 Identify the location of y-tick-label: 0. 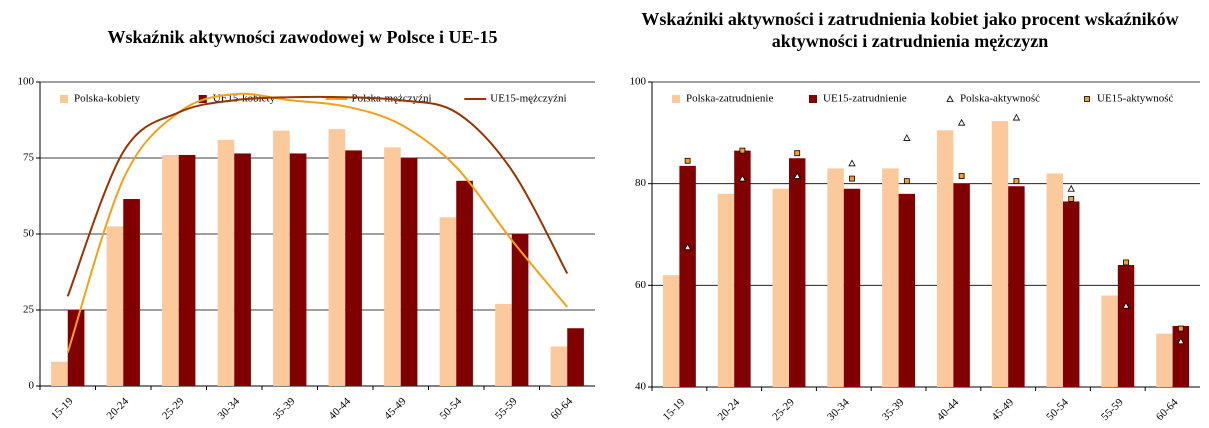
(32, 386).